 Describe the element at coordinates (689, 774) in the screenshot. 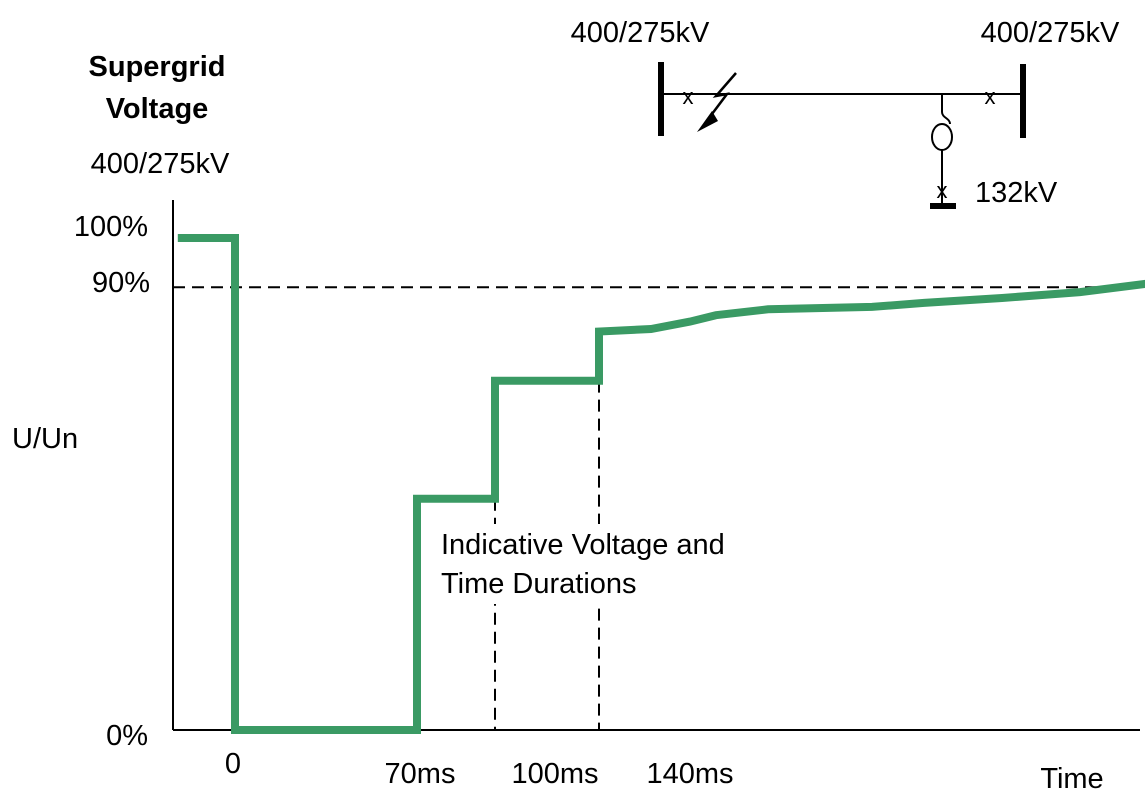

I see `x-tick-140ms: 140ms` at that location.